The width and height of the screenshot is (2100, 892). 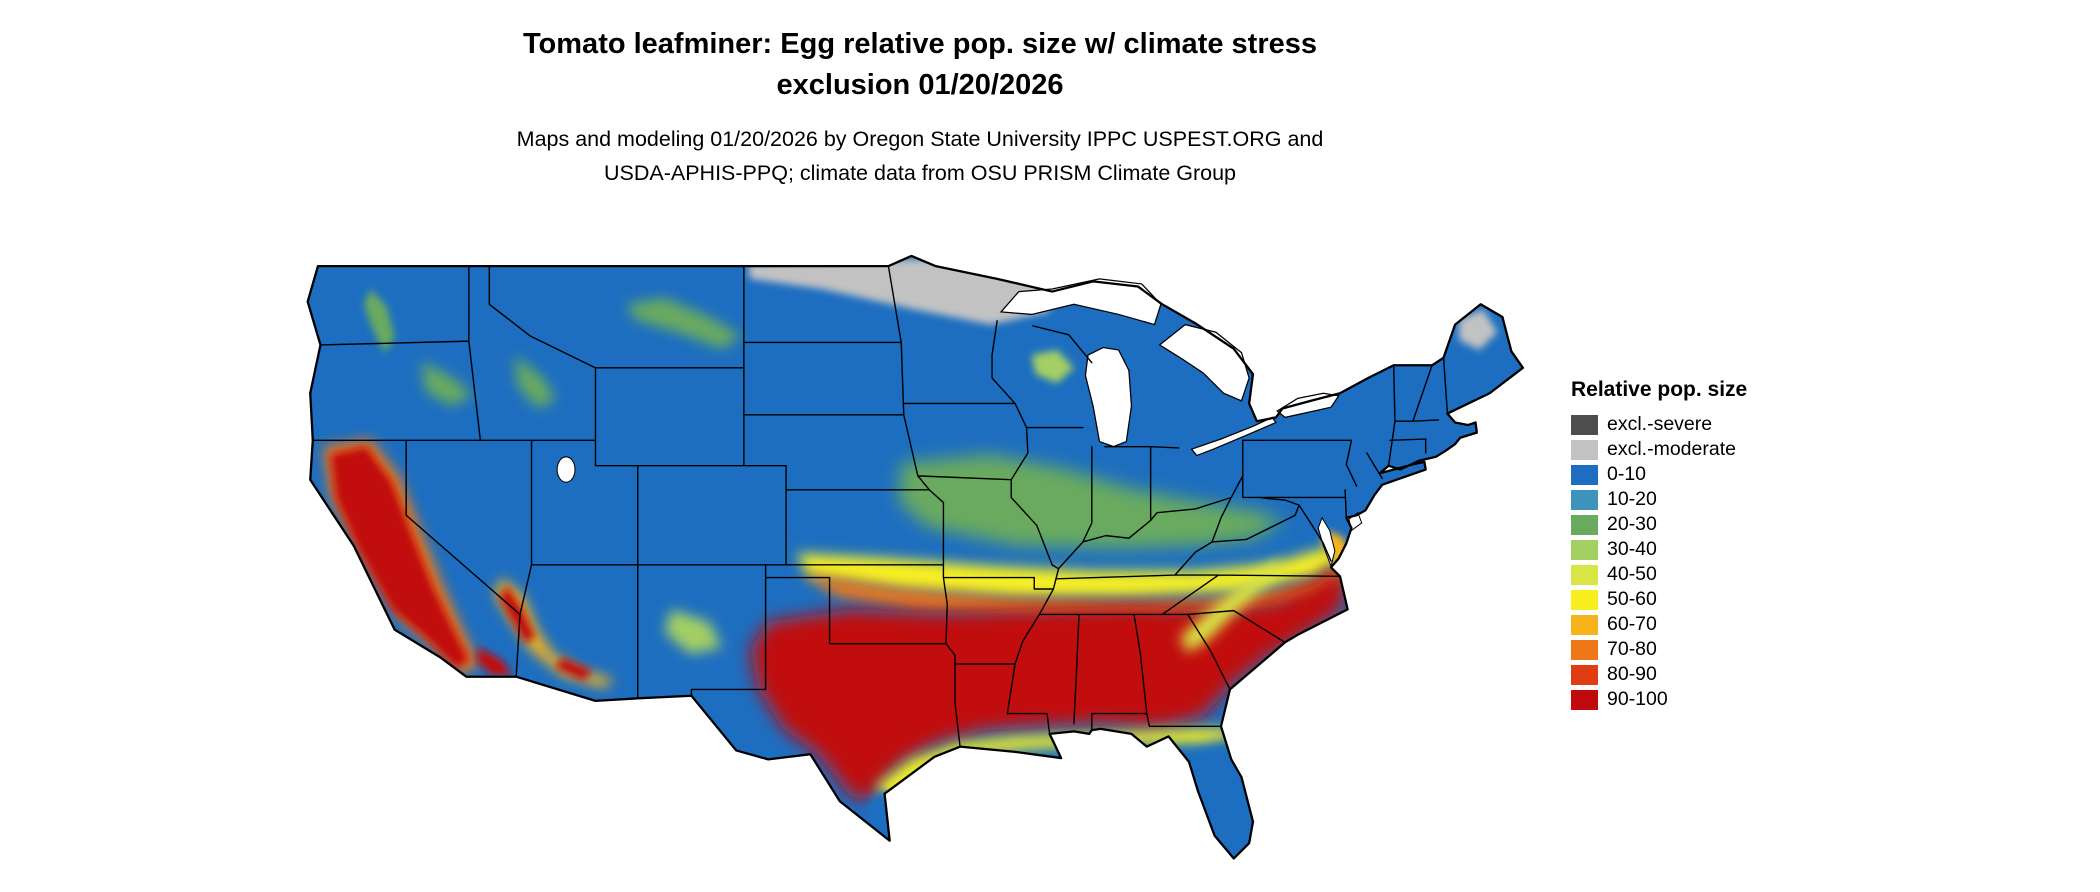 What do you see at coordinates (1223, 806) in the screenshot?
I see `raster-florida-blue` at bounding box center [1223, 806].